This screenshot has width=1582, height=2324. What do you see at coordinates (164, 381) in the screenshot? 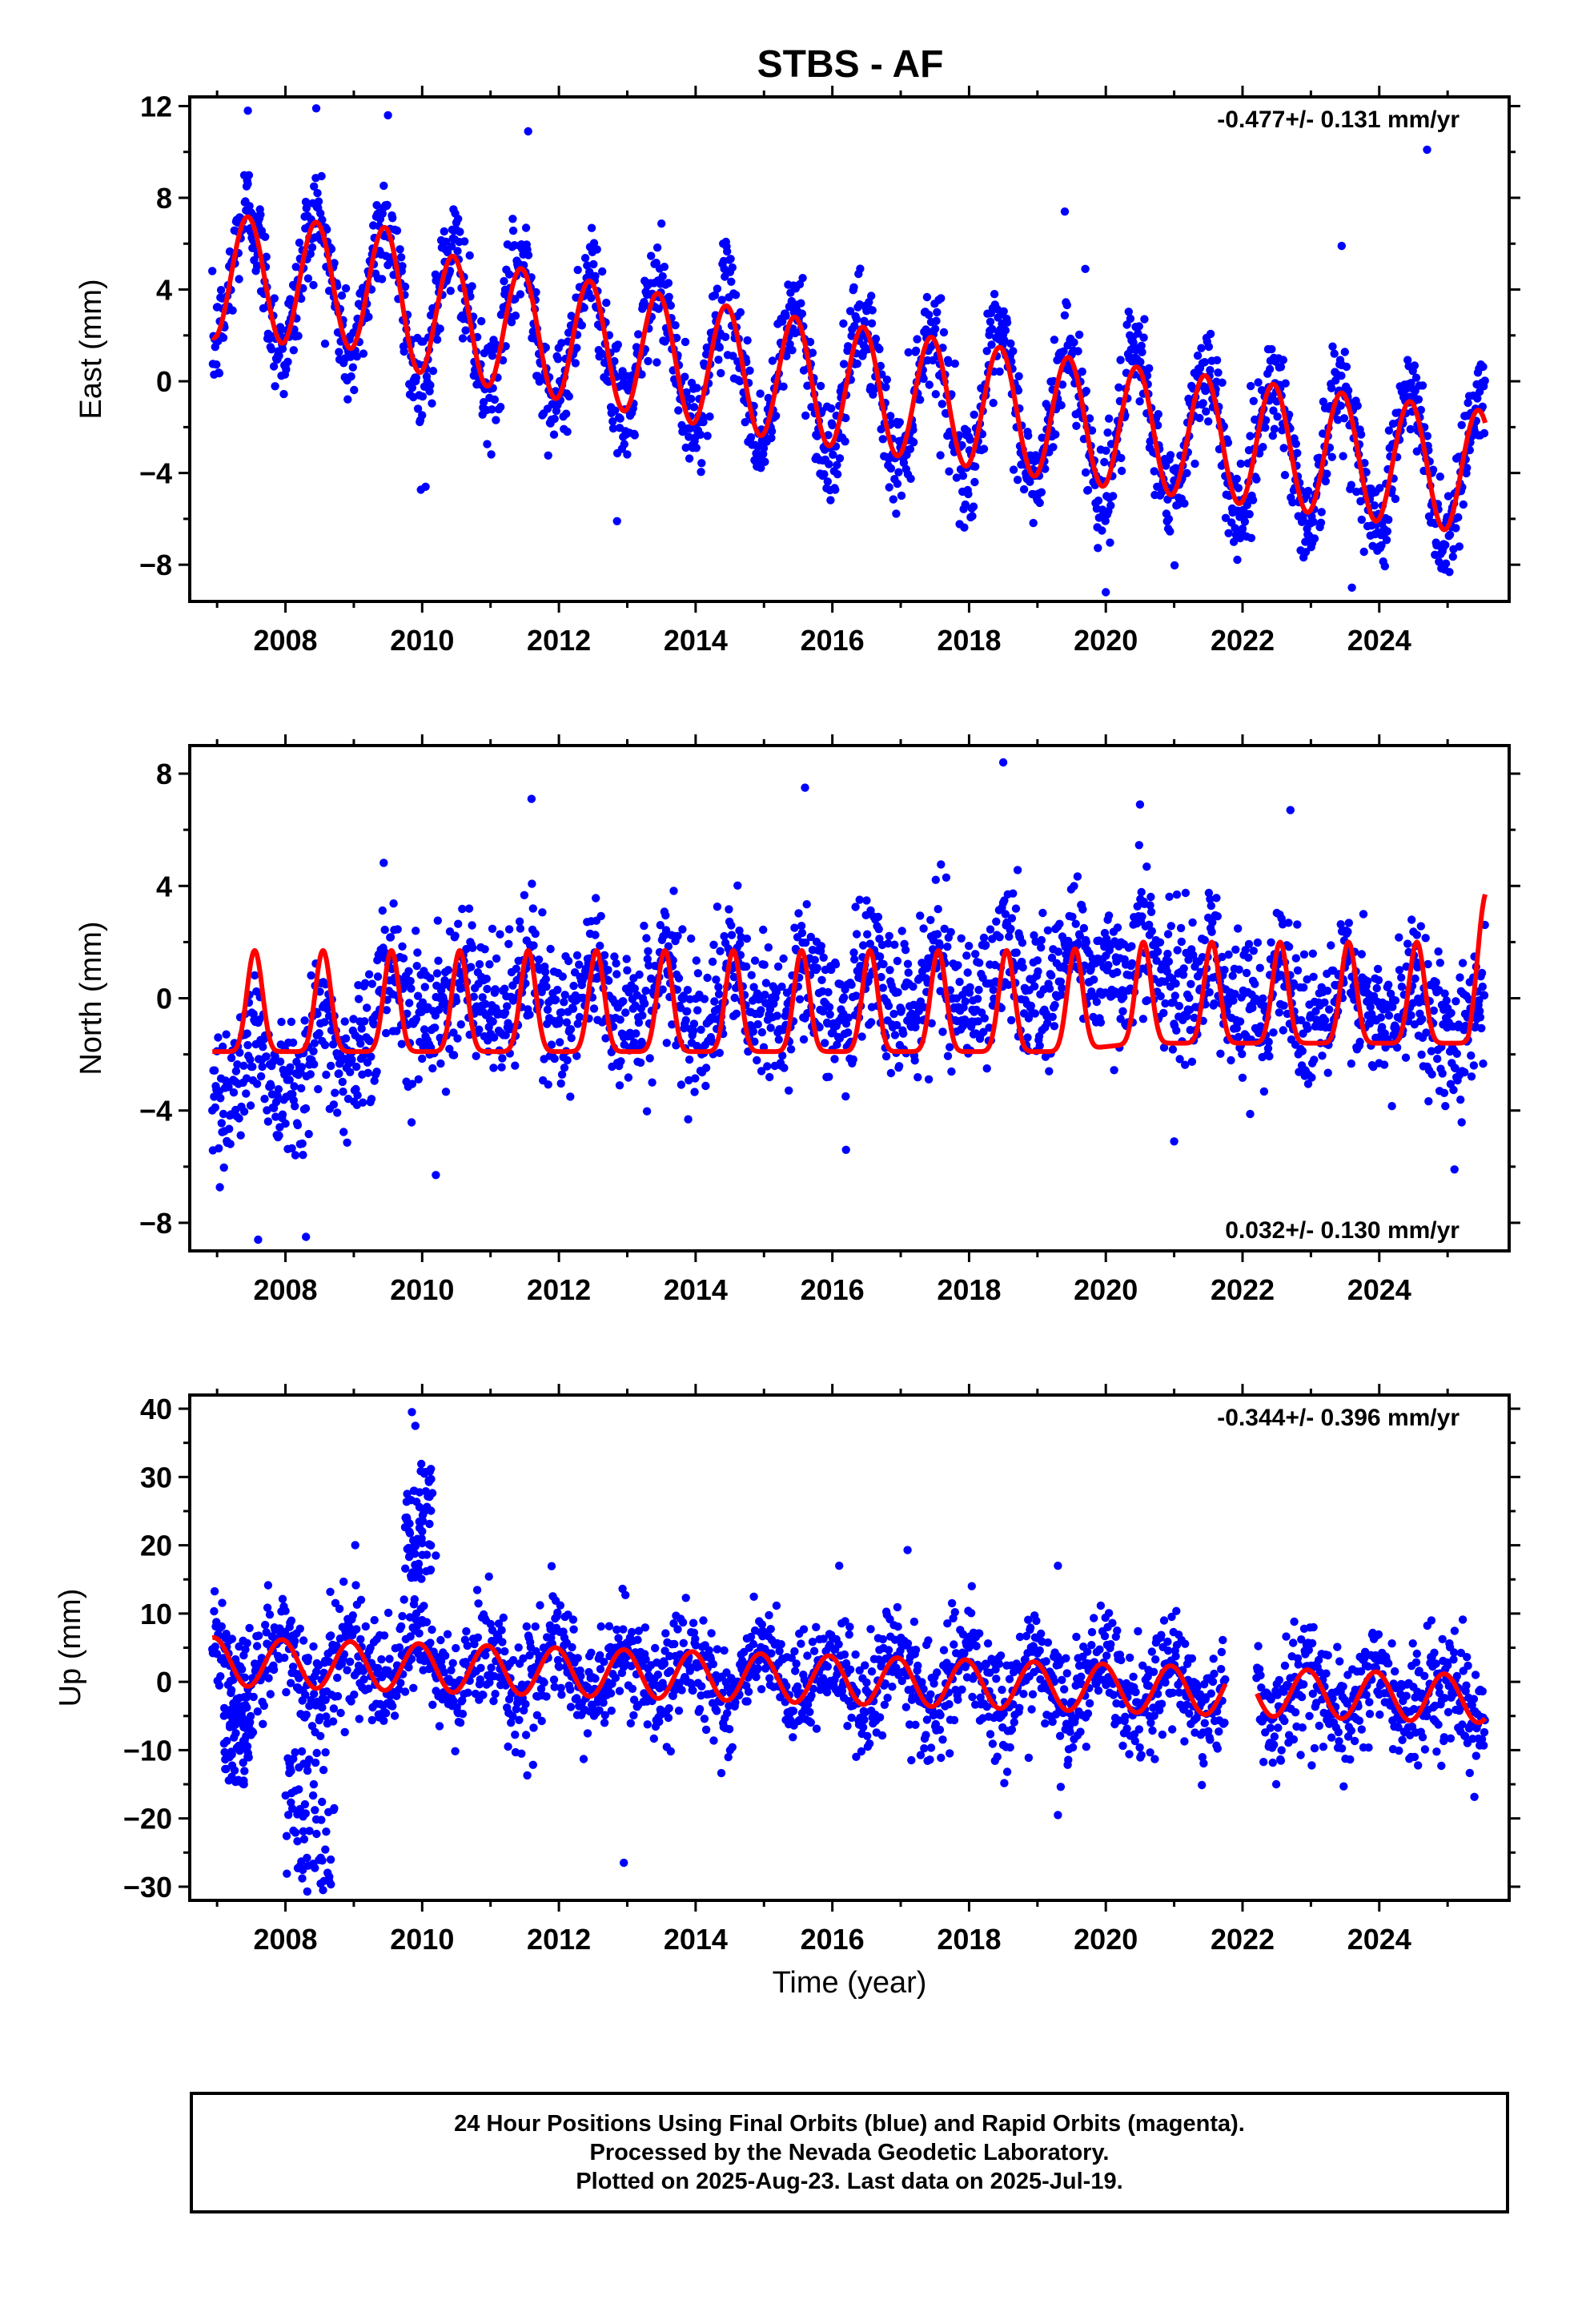
I see `y-tick-label: 0` at bounding box center [164, 381].